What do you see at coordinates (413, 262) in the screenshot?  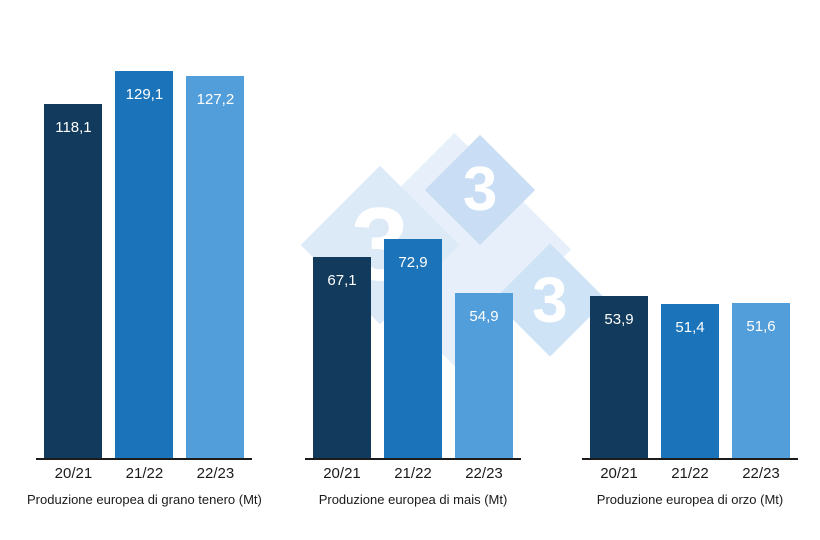 I see `bar-value-label: 72,9` at bounding box center [413, 262].